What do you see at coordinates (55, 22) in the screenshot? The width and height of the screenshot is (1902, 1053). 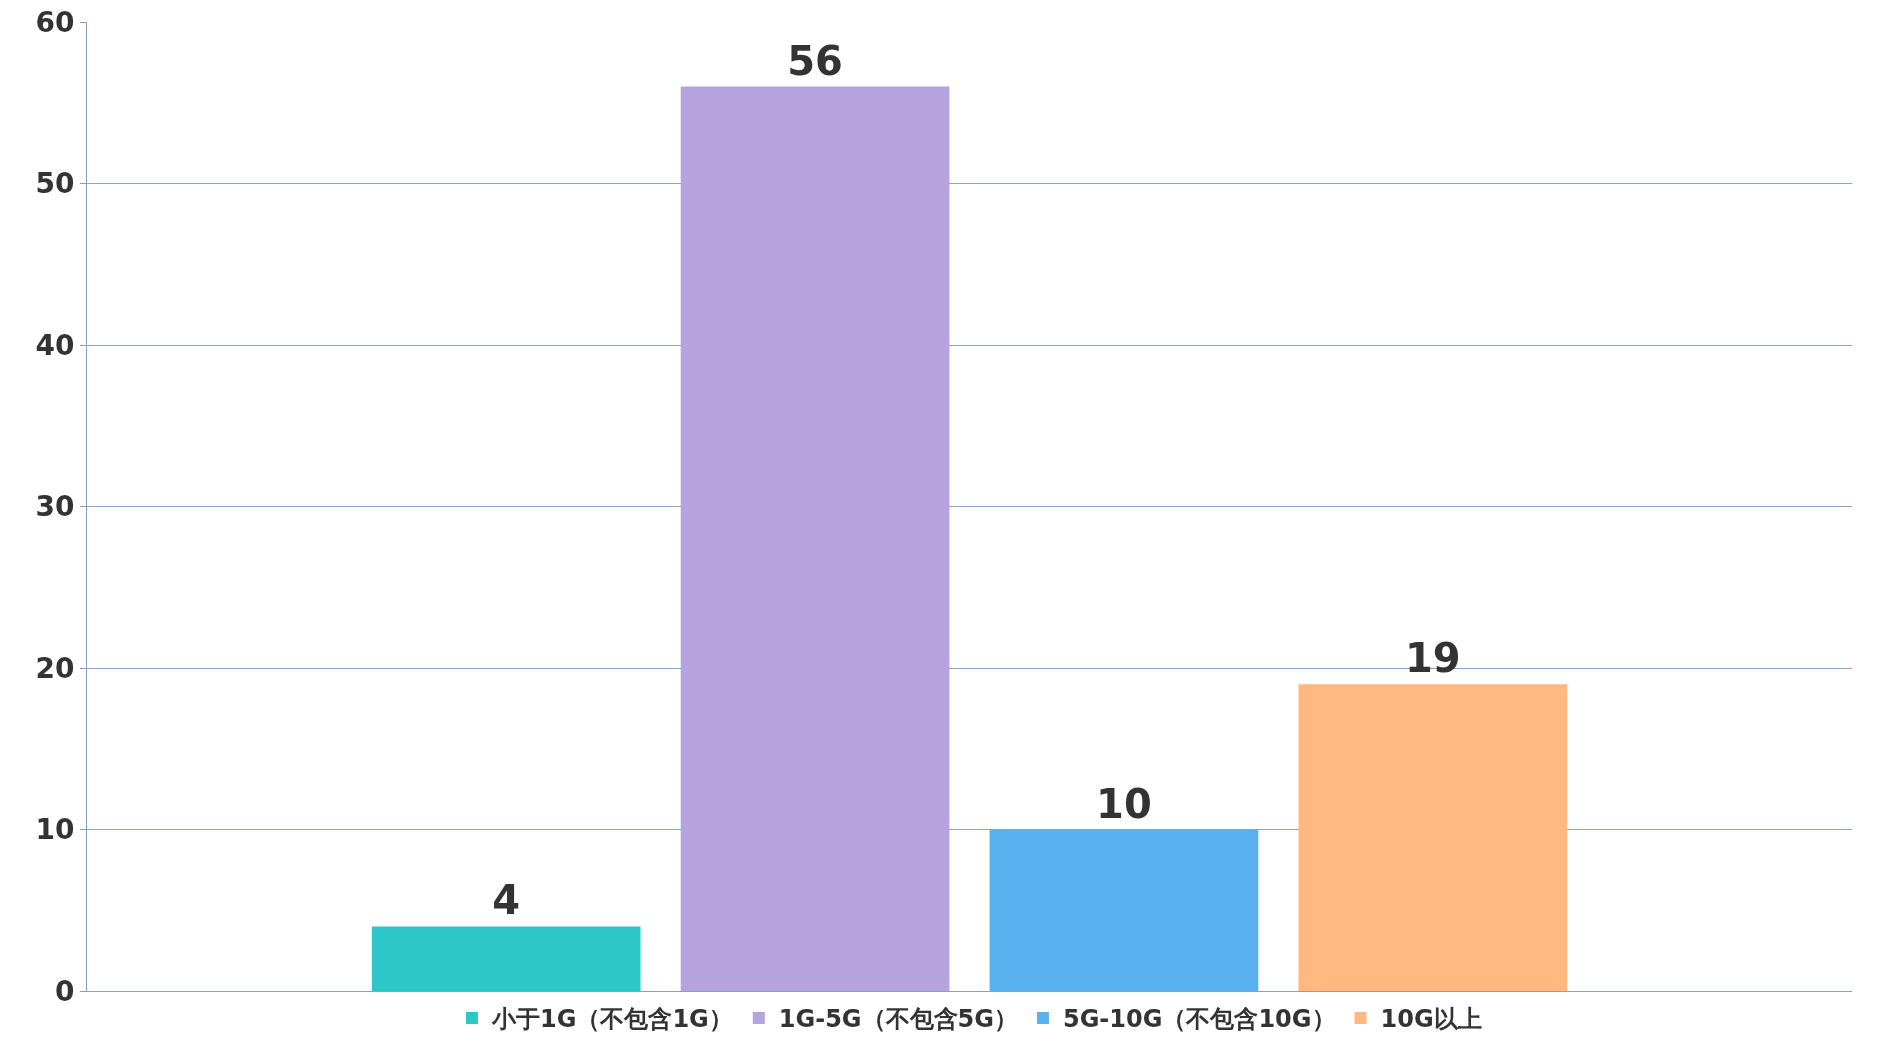 I see `y-tick-label: 60` at bounding box center [55, 22].